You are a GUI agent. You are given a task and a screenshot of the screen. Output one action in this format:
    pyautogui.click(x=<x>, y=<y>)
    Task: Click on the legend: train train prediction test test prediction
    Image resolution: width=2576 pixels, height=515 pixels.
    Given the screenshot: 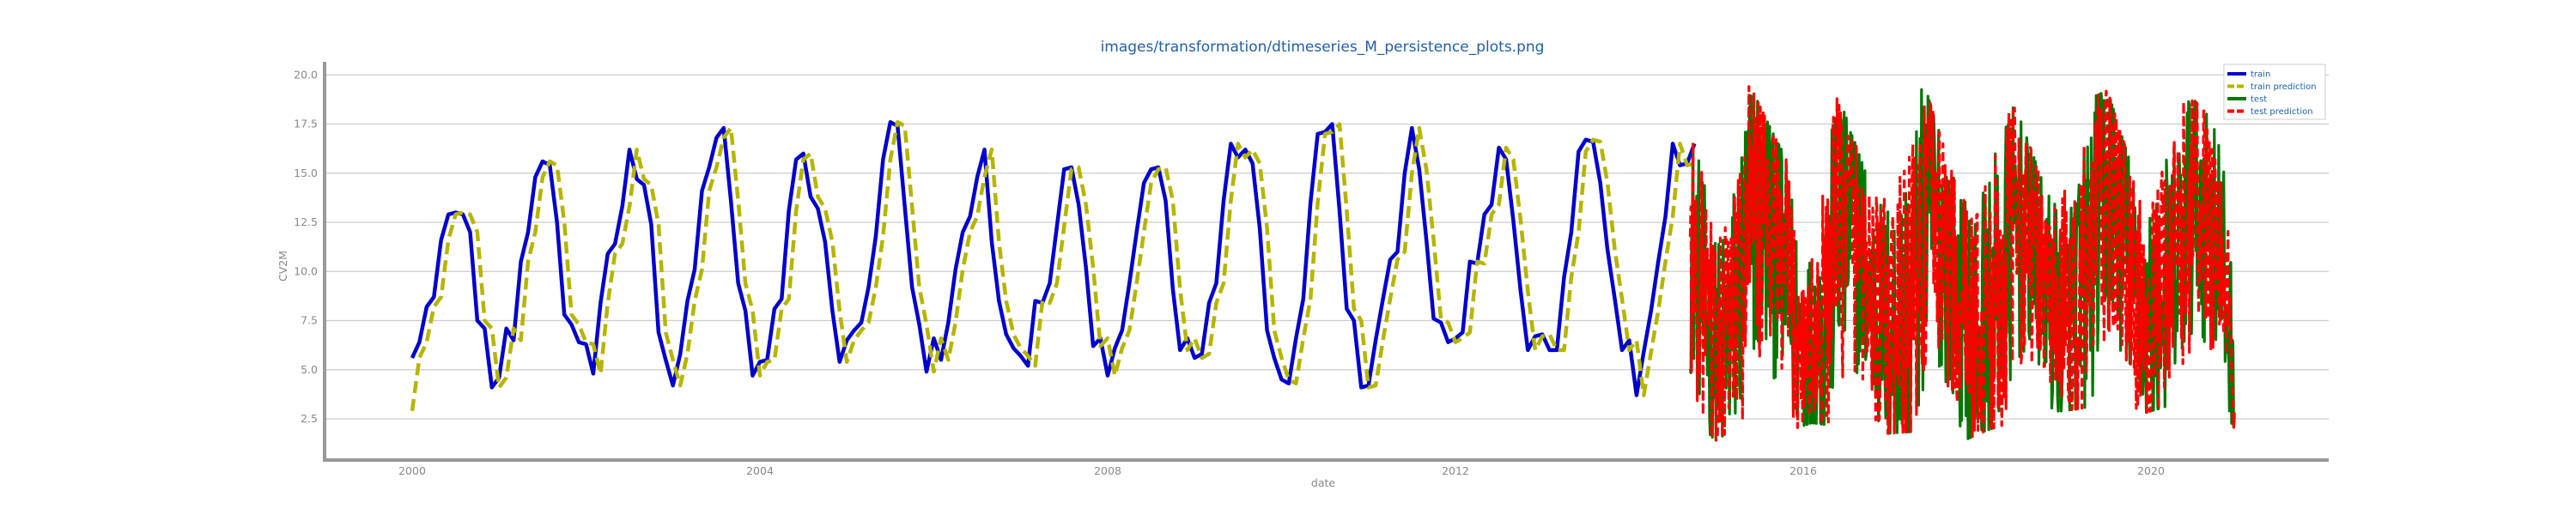 What is the action you would take?
    pyautogui.click(x=2274, y=92)
    